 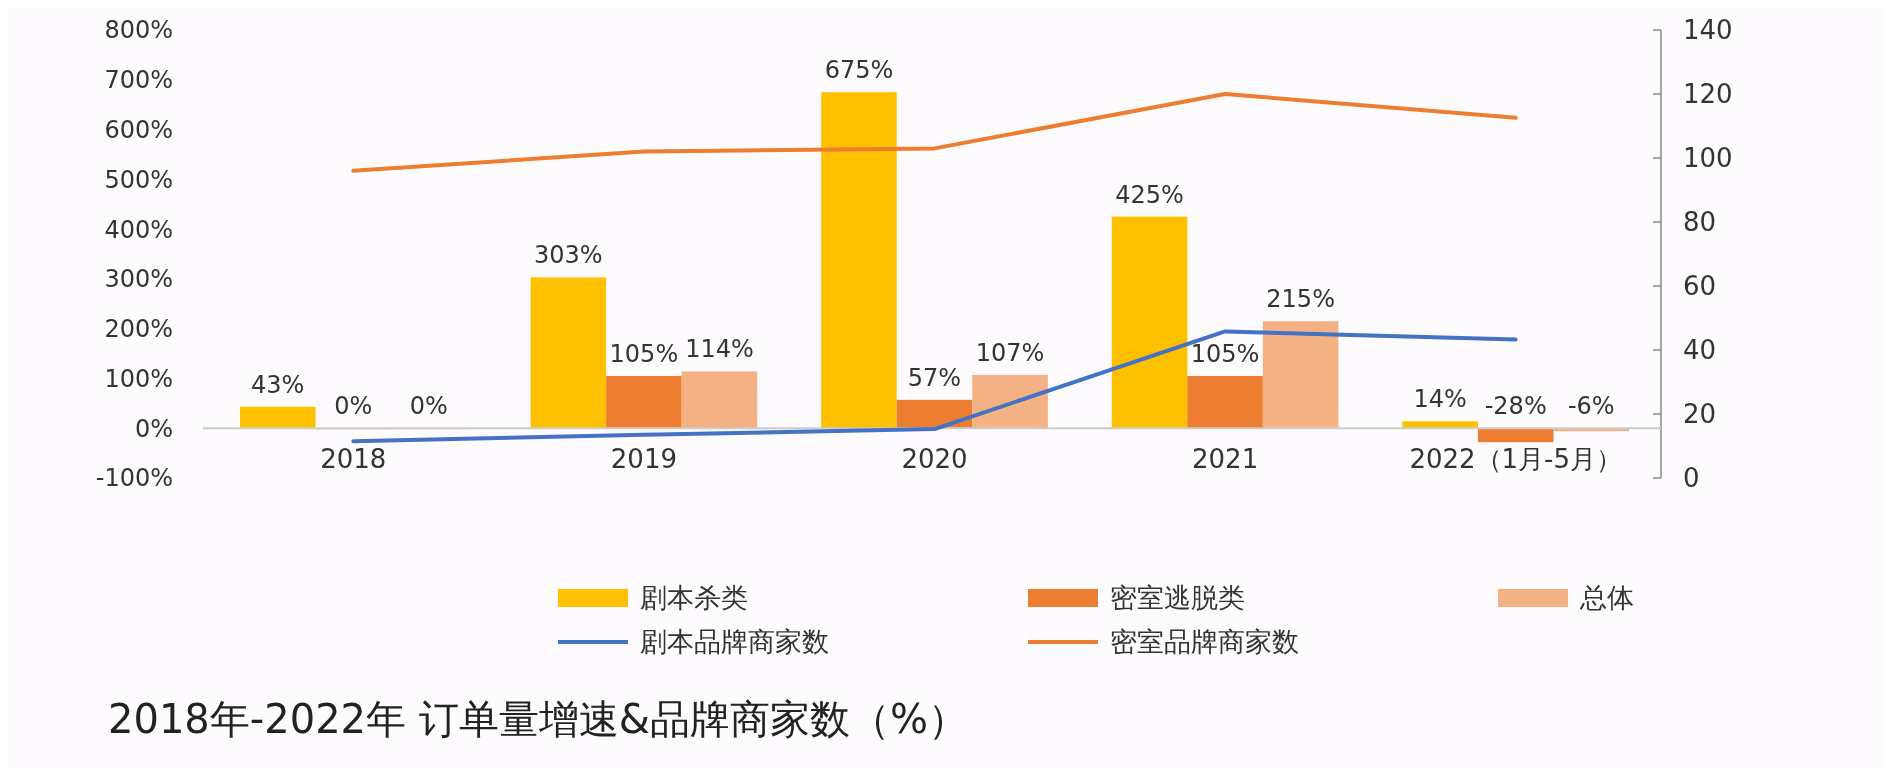 I want to click on y2-tick-label: 80, so click(x=1700, y=222).